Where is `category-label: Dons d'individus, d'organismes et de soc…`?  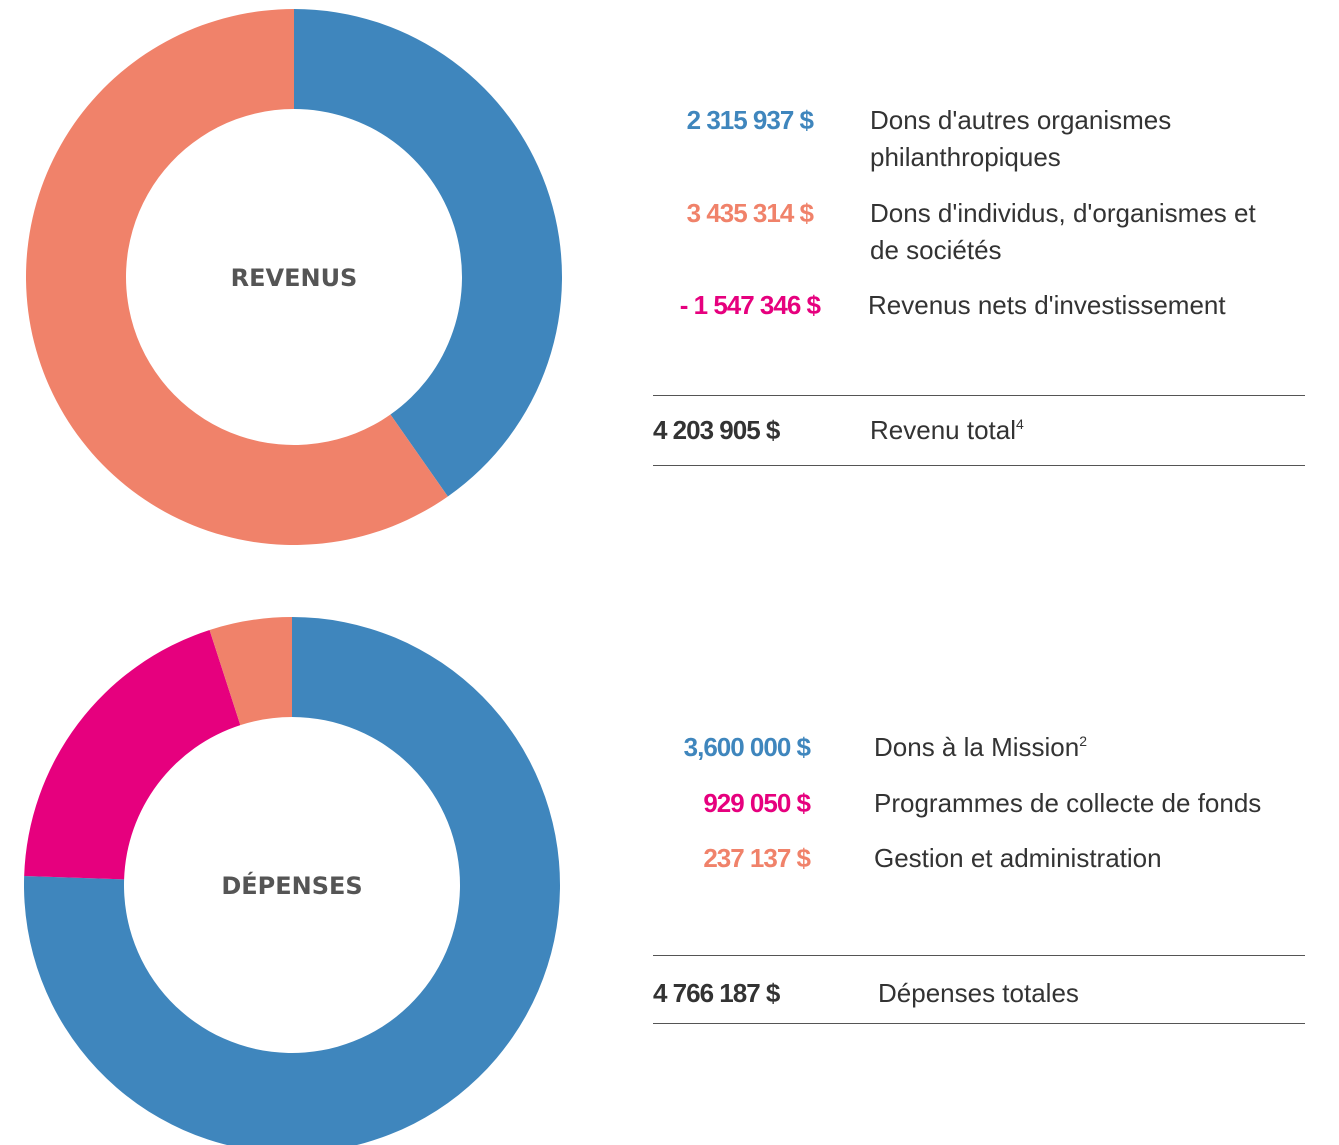 category-label: Dons d'individus, d'organismes et de soc… is located at coordinates (1063, 231).